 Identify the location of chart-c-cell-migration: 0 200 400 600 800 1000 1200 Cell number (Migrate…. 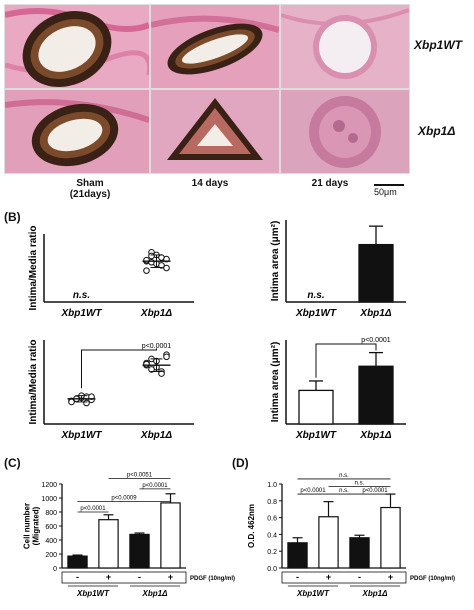
(129, 535).